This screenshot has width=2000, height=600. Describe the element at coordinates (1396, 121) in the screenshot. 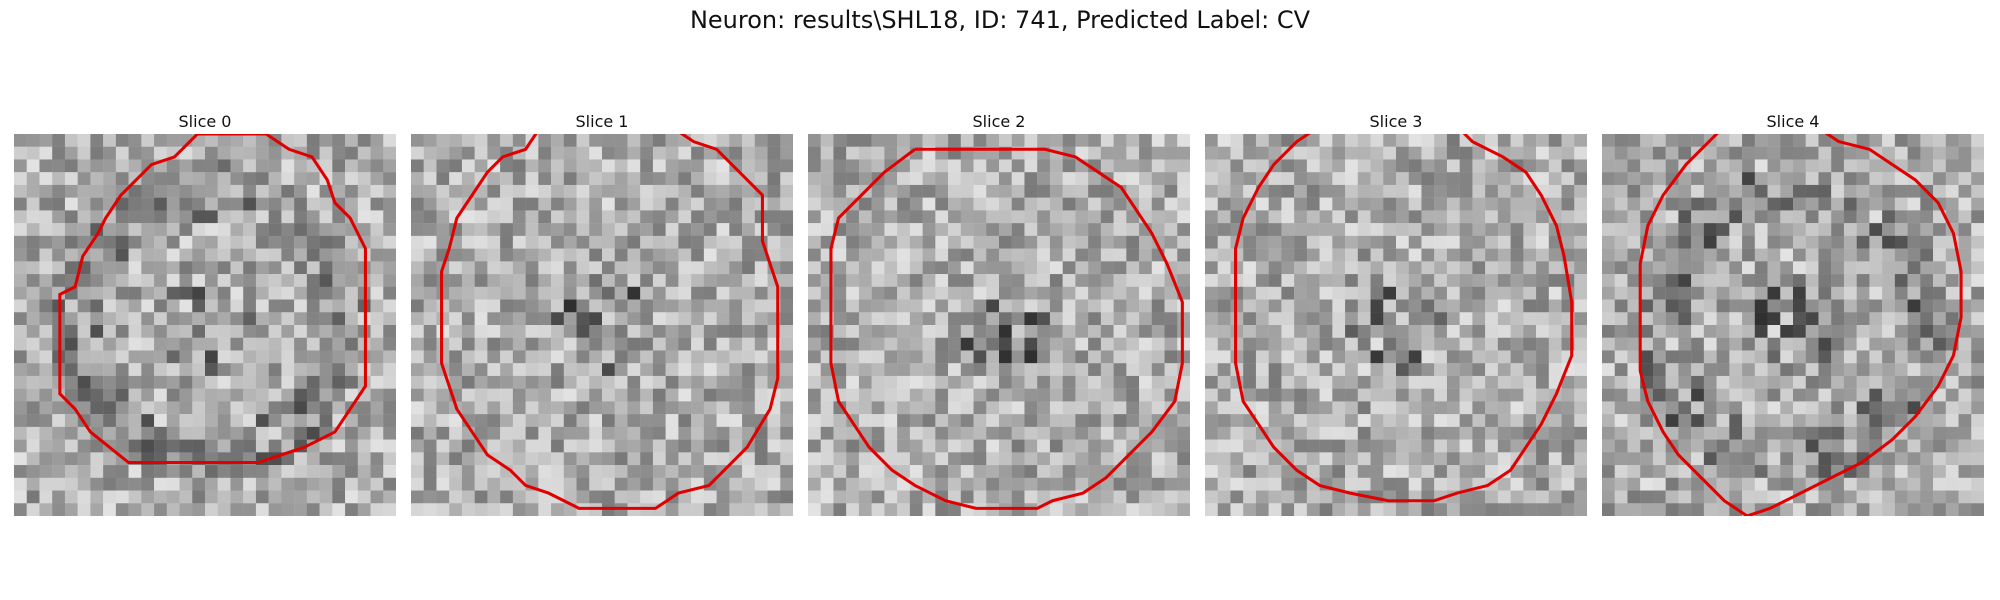

I see `panel-title: Slice 3` at that location.